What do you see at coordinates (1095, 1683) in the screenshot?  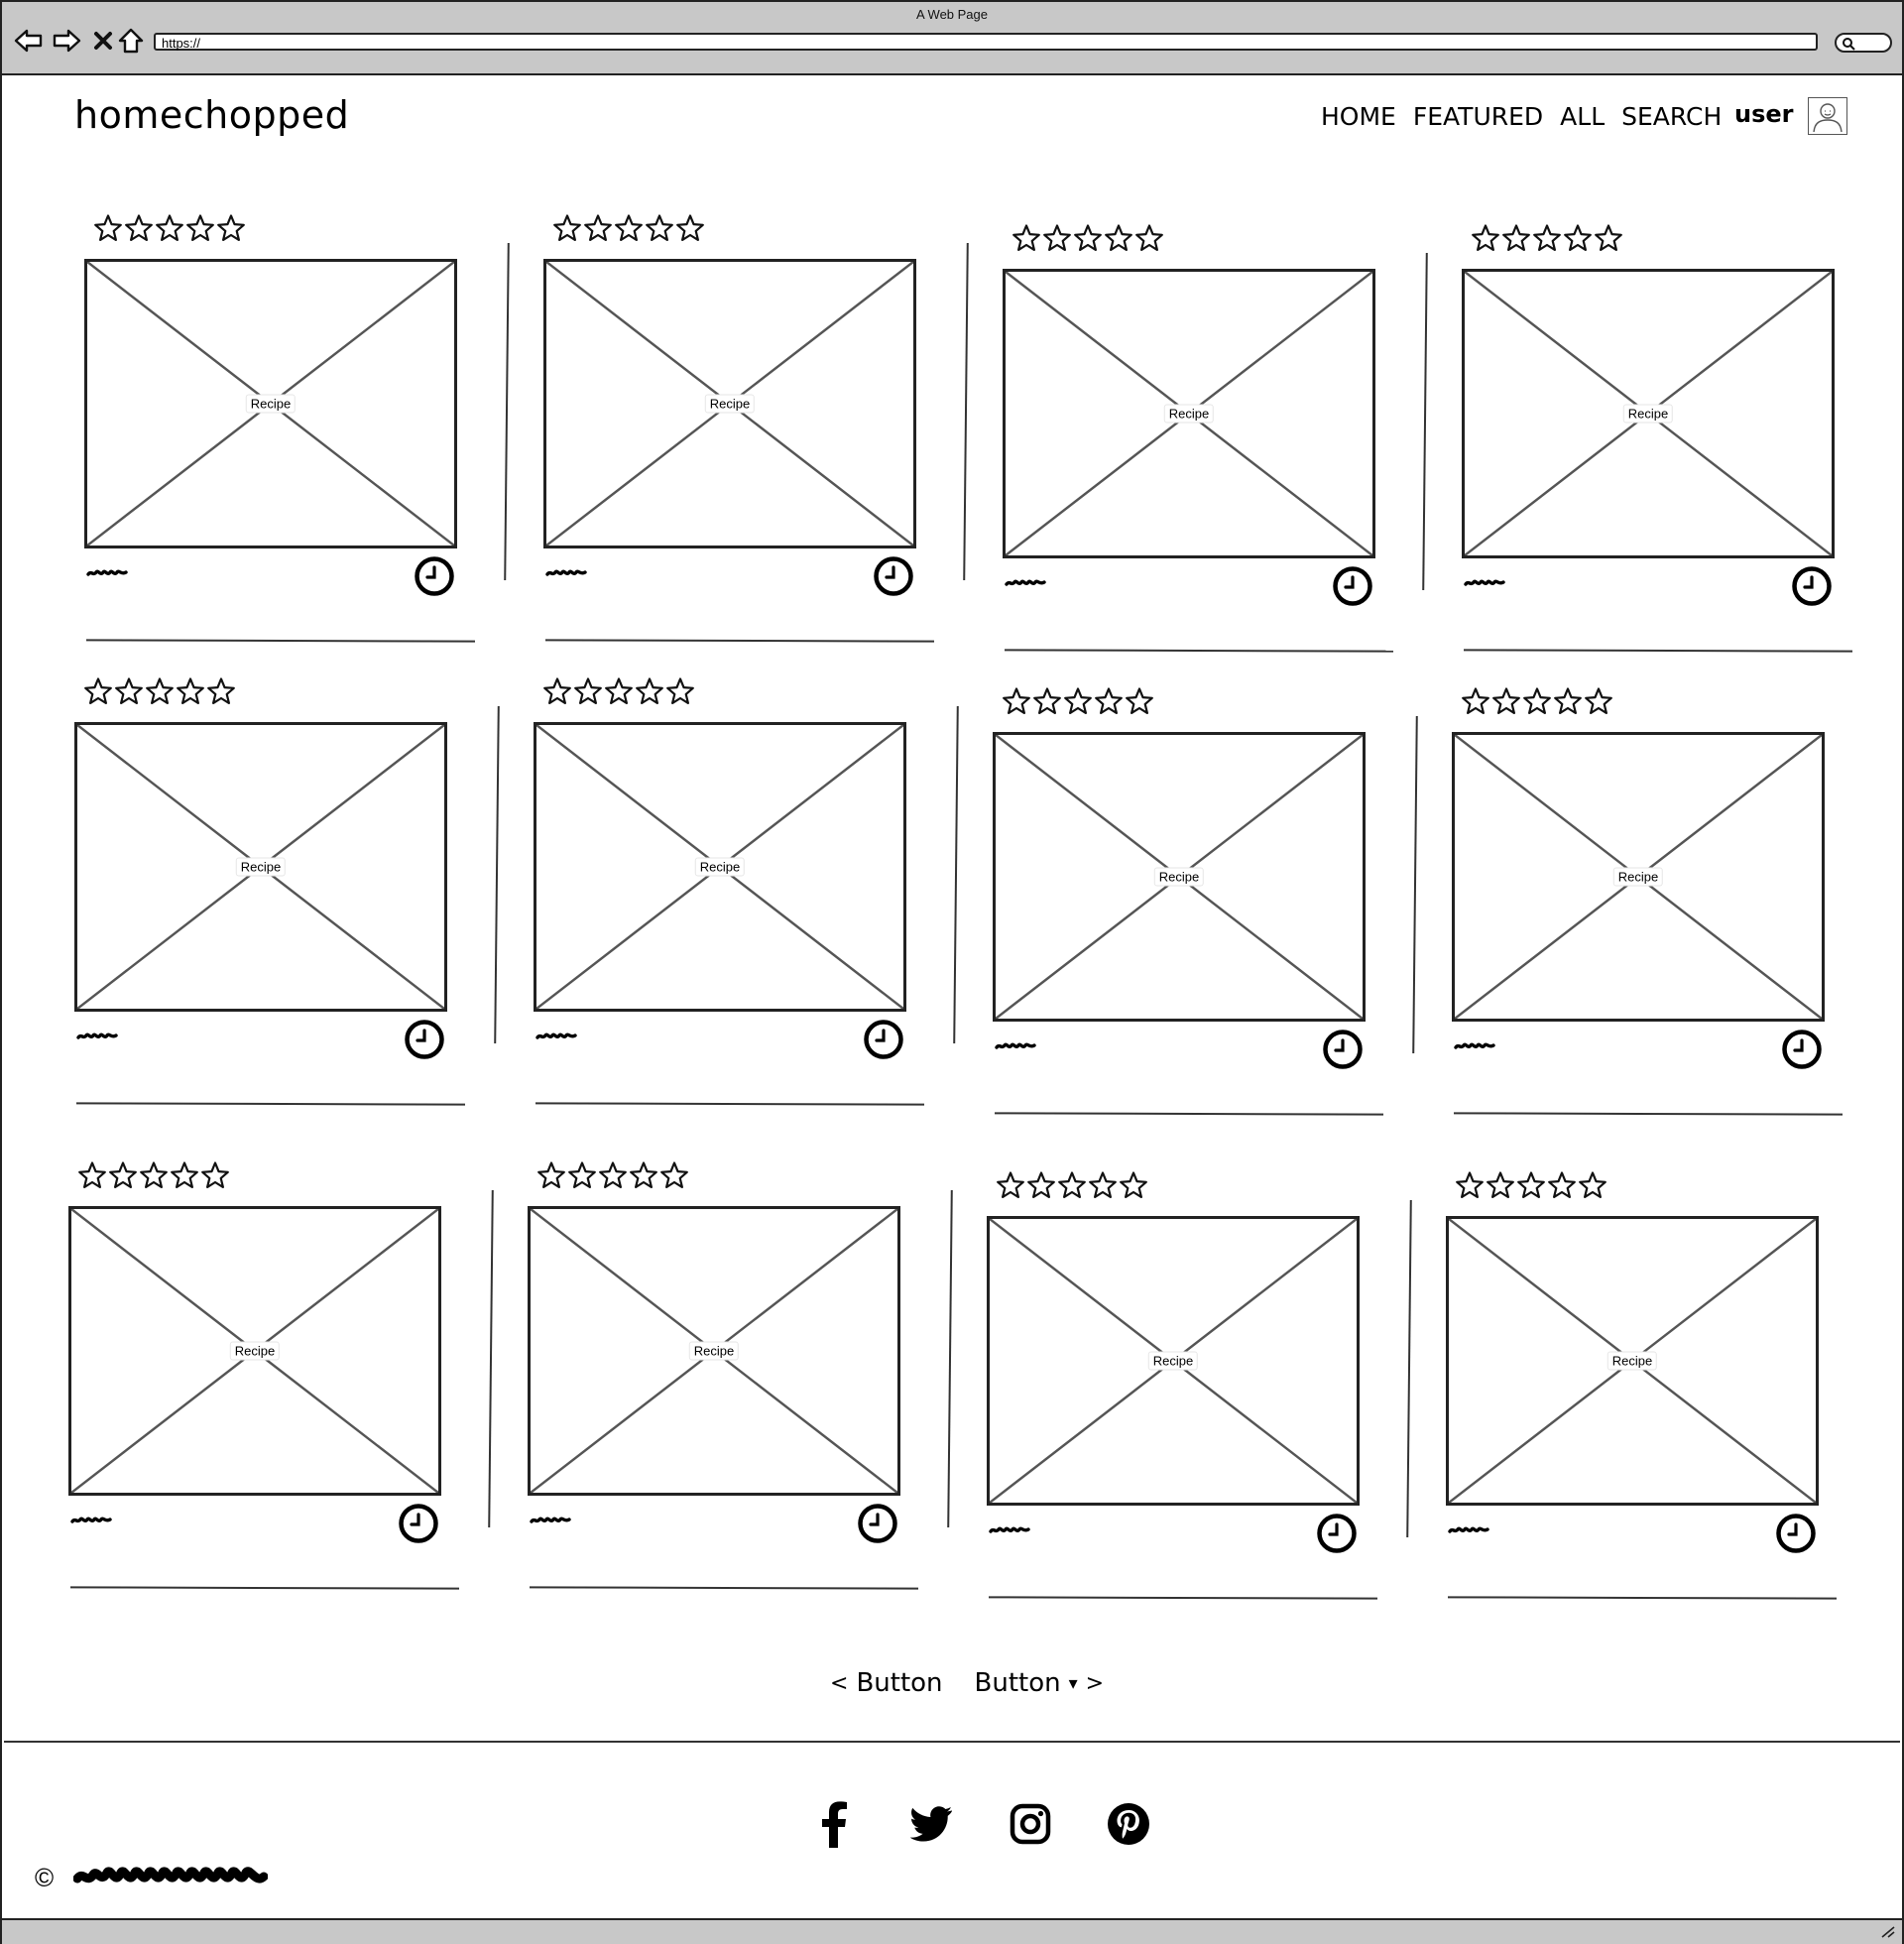 I see `next-chevron-icon: >` at bounding box center [1095, 1683].